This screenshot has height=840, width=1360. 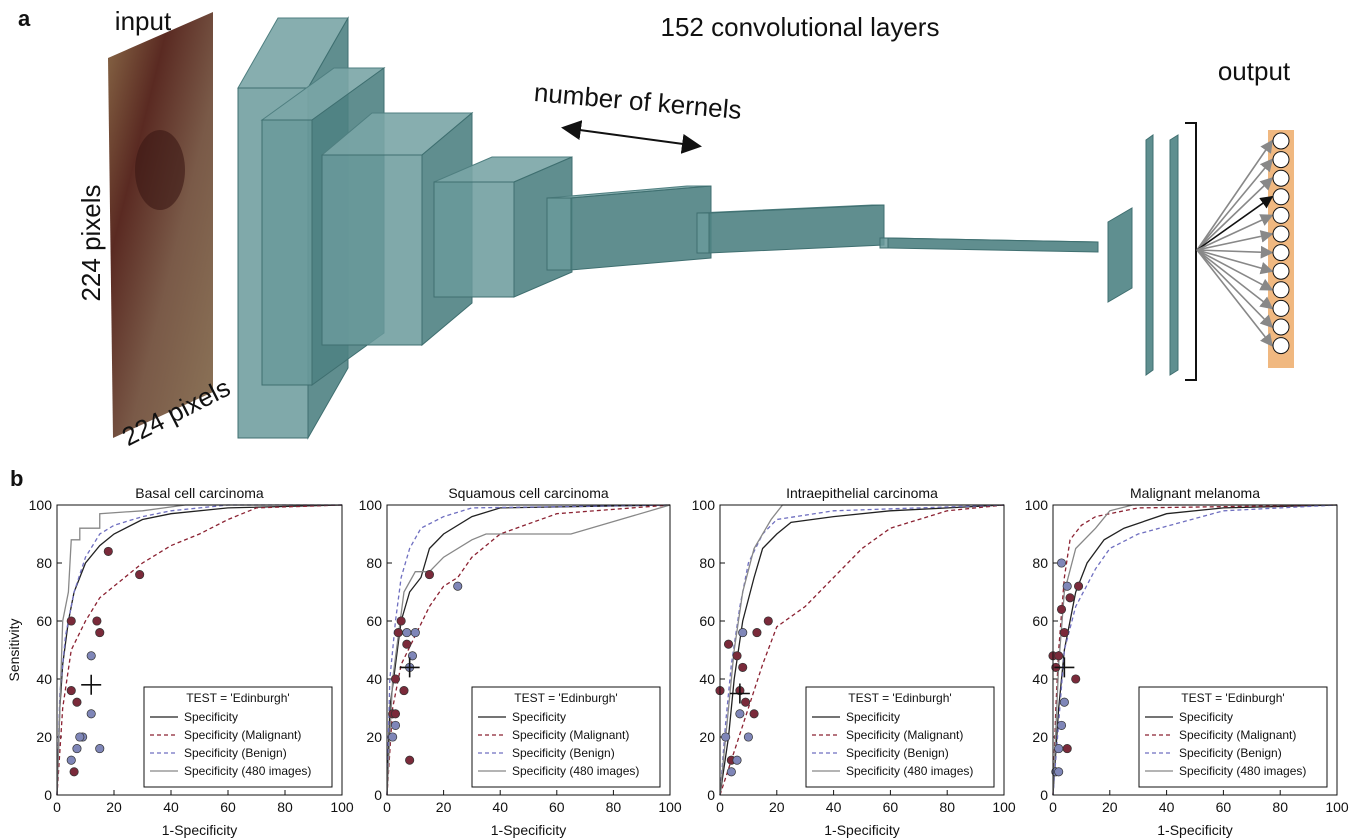 I want to click on legend-box, so click(x=238, y=737).